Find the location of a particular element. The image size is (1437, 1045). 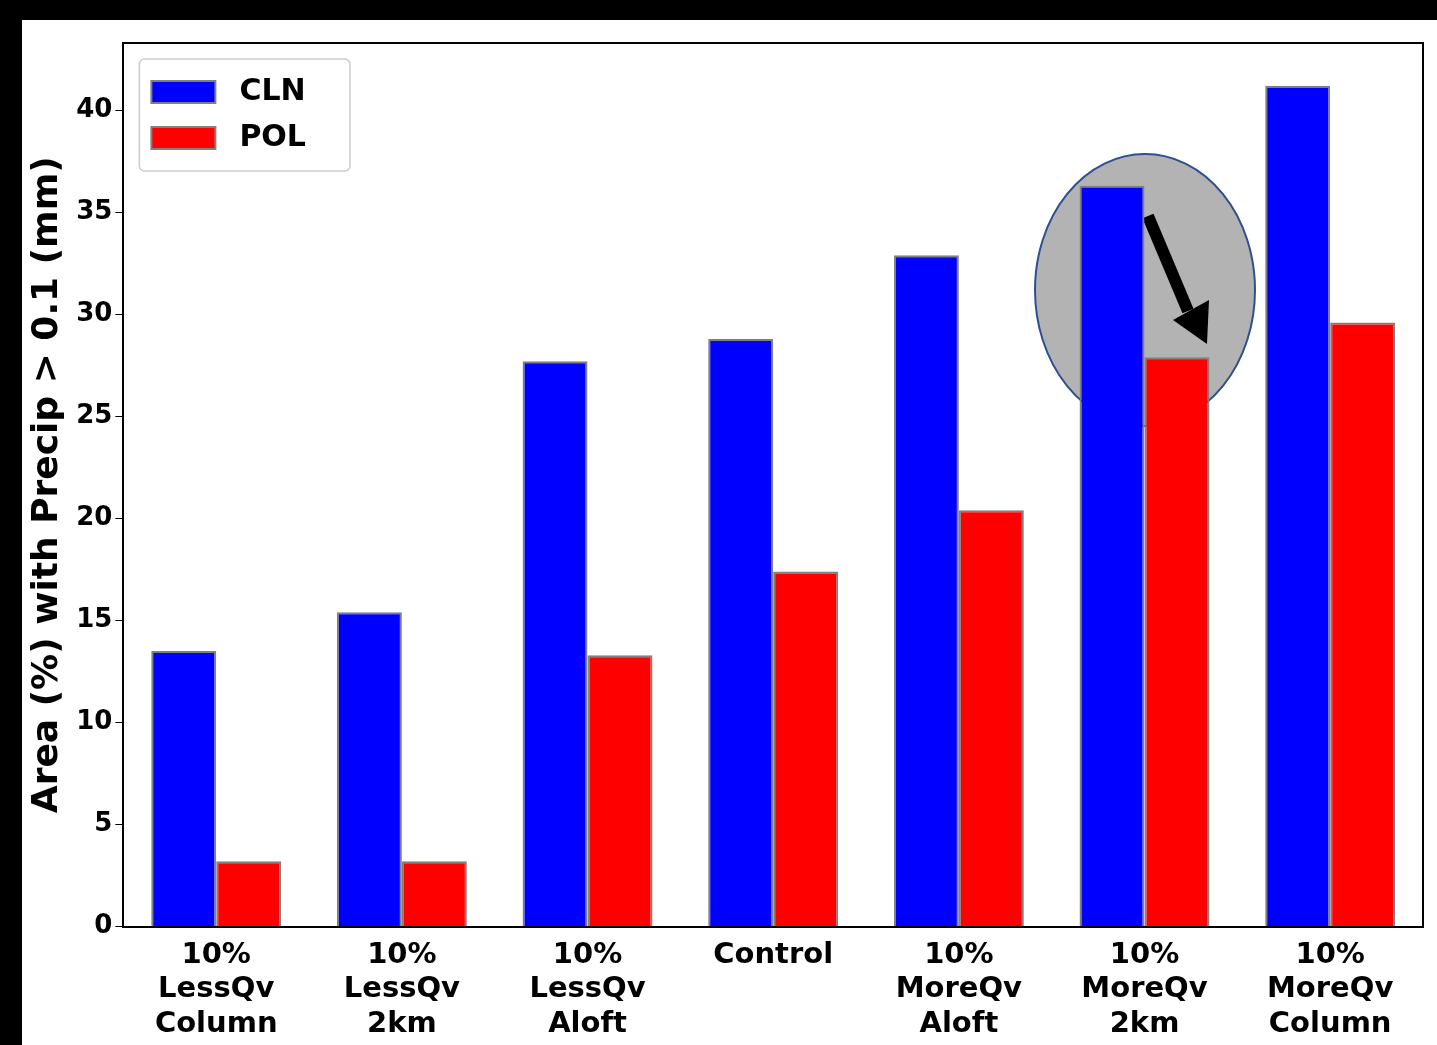

legend-label: CLN is located at coordinates (272, 89).